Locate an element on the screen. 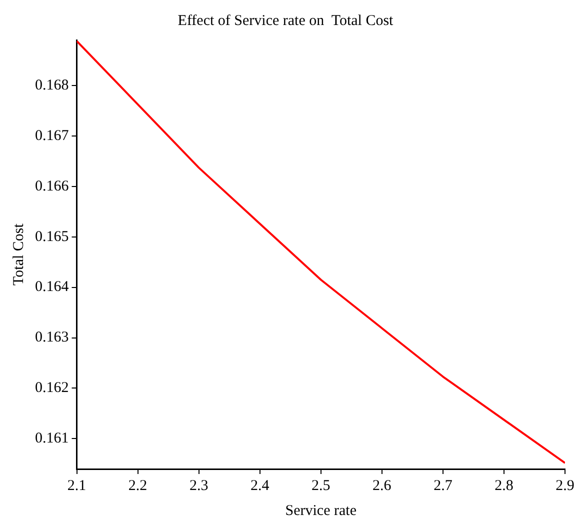  y-tick-label: 0.167 is located at coordinates (52, 136).